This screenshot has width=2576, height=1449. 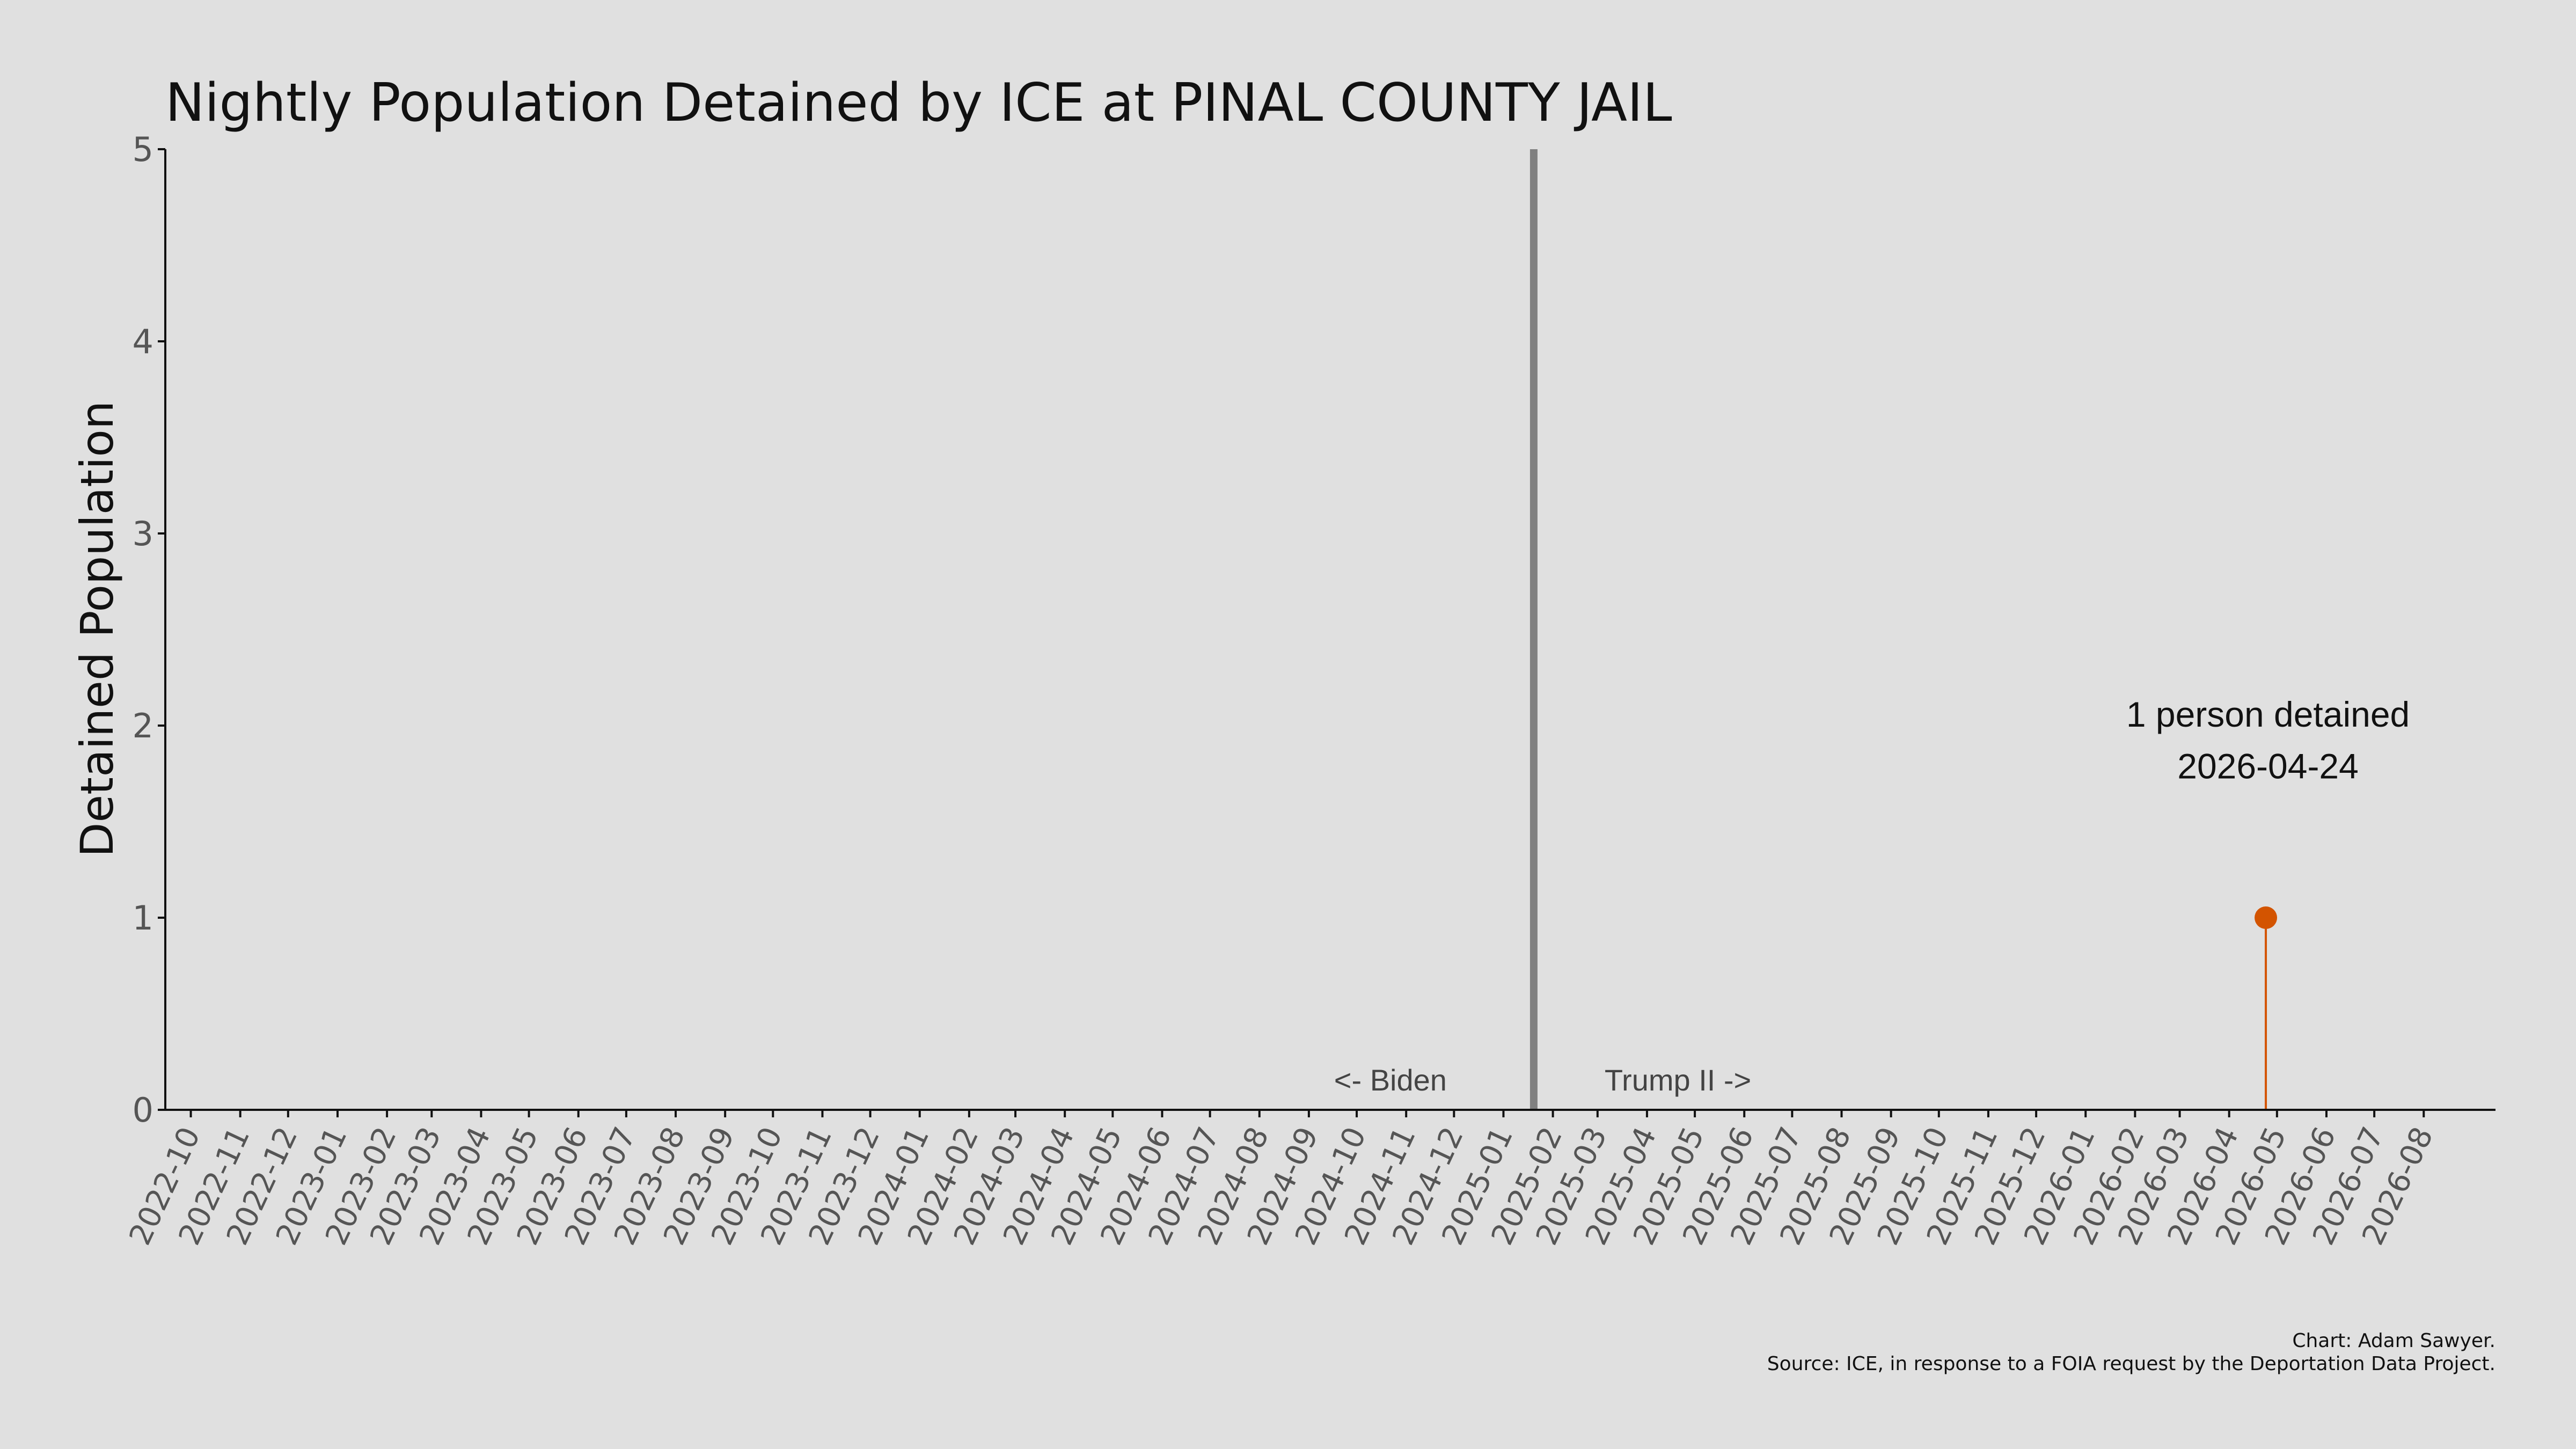 What do you see at coordinates (143, 149) in the screenshot?
I see `y-tick-label: 5` at bounding box center [143, 149].